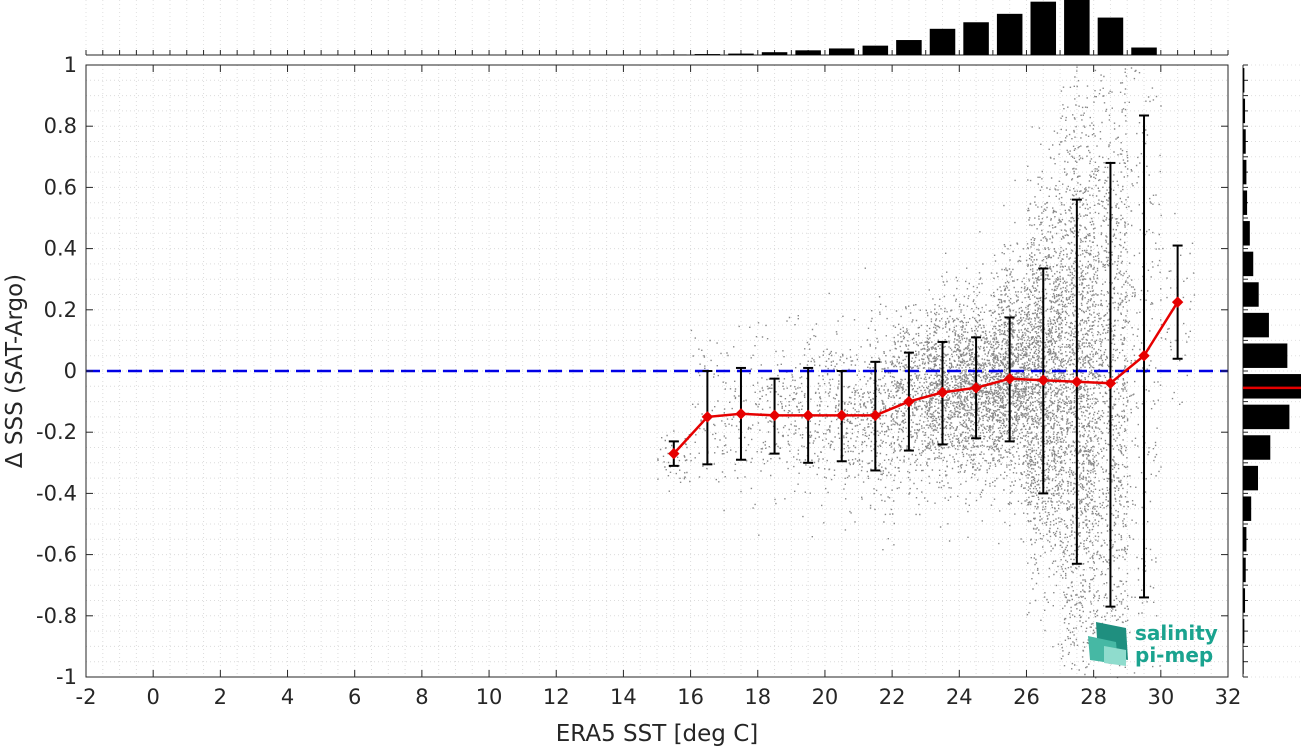  Describe the element at coordinates (690, 697) in the screenshot. I see `x-tick-label: 16` at that location.